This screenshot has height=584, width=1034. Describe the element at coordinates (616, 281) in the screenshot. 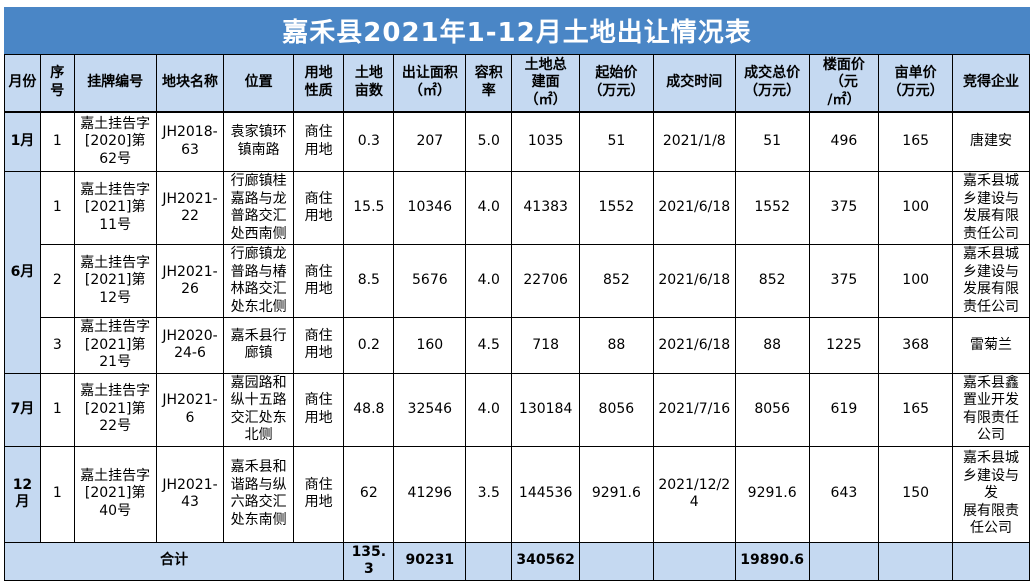

I see `cell-start-price: 852` at that location.